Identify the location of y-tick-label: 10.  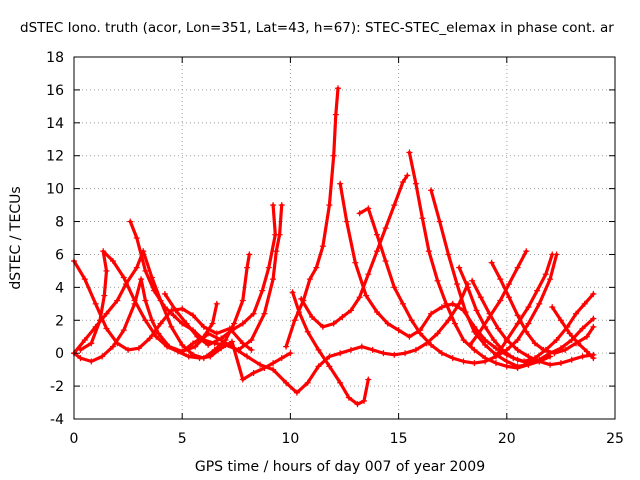
(55, 190).